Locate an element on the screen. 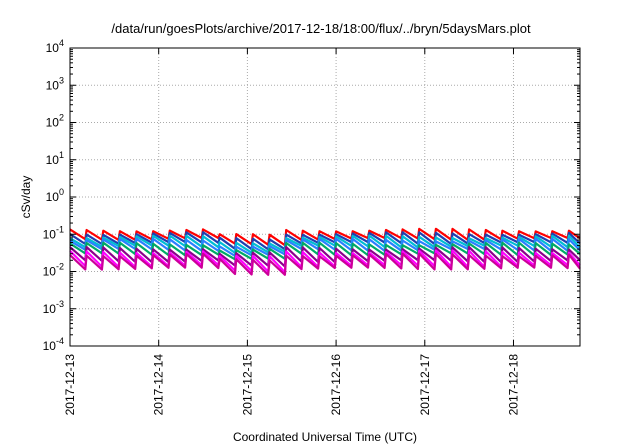  series-group is located at coordinates (325, 251).